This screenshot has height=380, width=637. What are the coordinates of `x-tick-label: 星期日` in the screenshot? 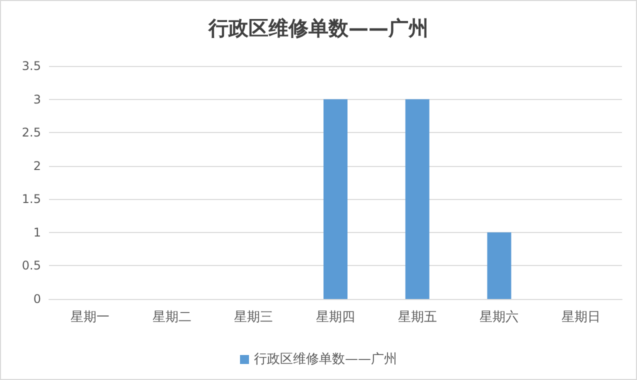 It's located at (581, 317).